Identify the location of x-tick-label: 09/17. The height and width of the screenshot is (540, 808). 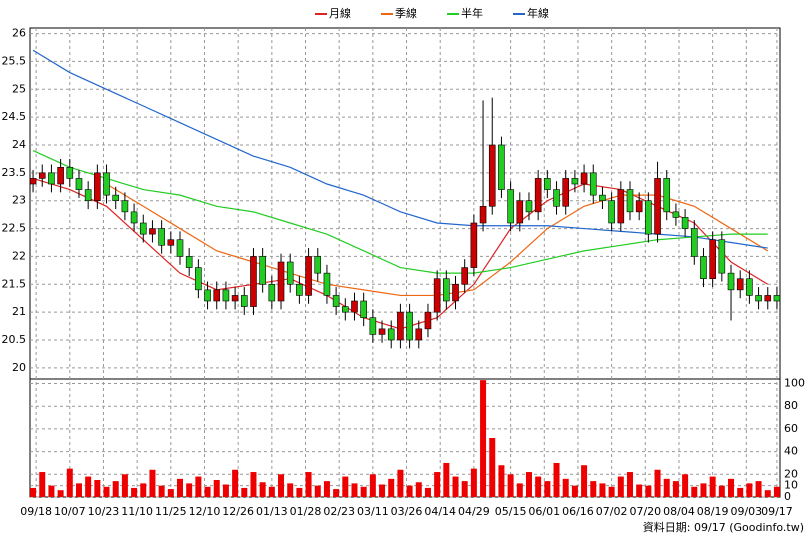
(777, 511).